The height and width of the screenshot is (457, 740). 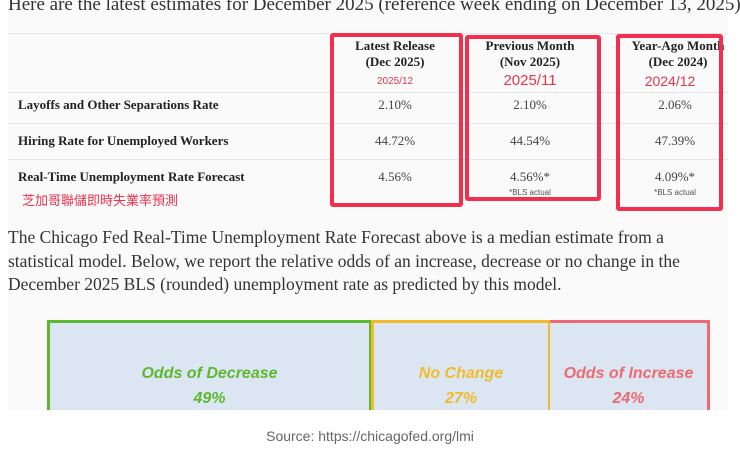 I want to click on odds-value: 24%, so click(x=628, y=398).